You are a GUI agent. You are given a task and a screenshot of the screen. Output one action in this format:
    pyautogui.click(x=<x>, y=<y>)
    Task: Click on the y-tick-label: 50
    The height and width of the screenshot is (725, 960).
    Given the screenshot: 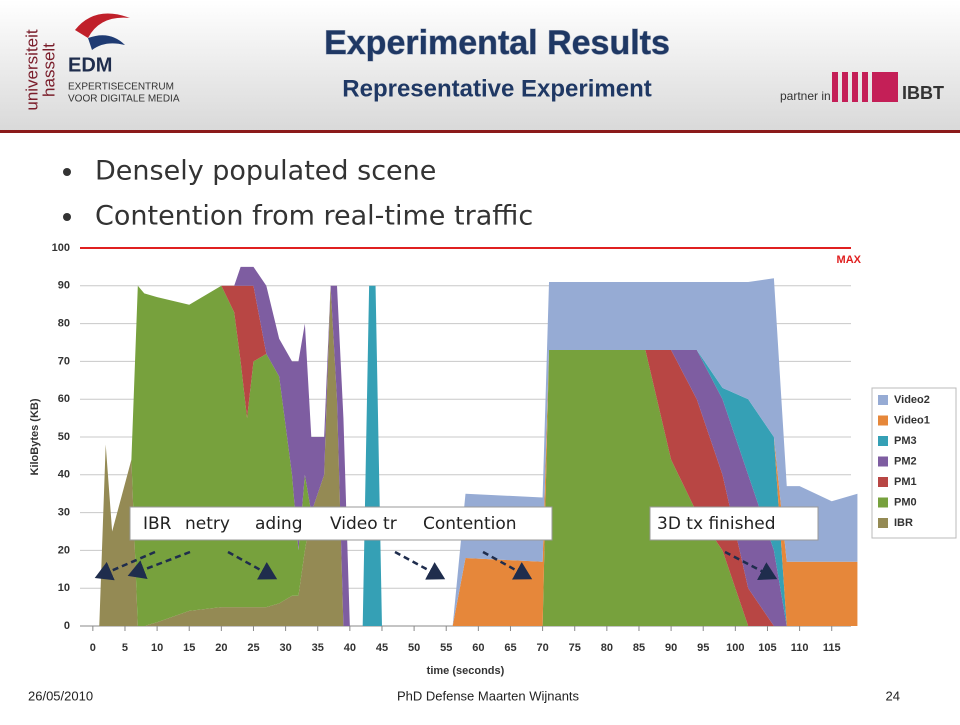 What is the action you would take?
    pyautogui.click(x=64, y=437)
    